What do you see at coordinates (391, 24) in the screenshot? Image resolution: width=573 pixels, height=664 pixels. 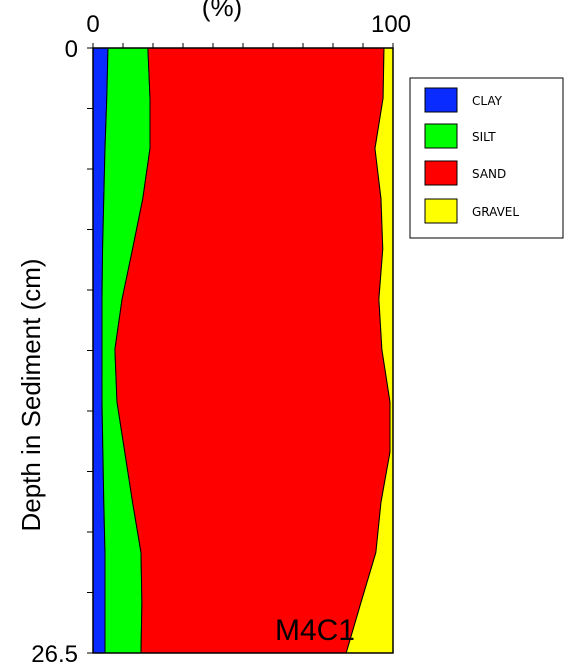 I see `x-tick-label-100: 100` at bounding box center [391, 24].